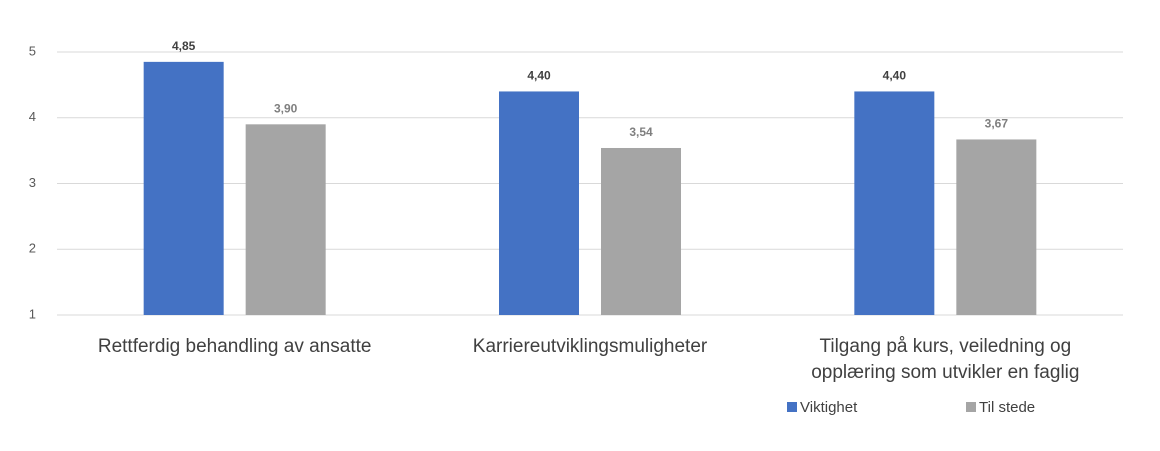 Image resolution: width=1160 pixels, height=451 pixels. What do you see at coordinates (590, 346) in the screenshot?
I see `x-tick-label: Karriereutviklingsmuligheter` at bounding box center [590, 346].